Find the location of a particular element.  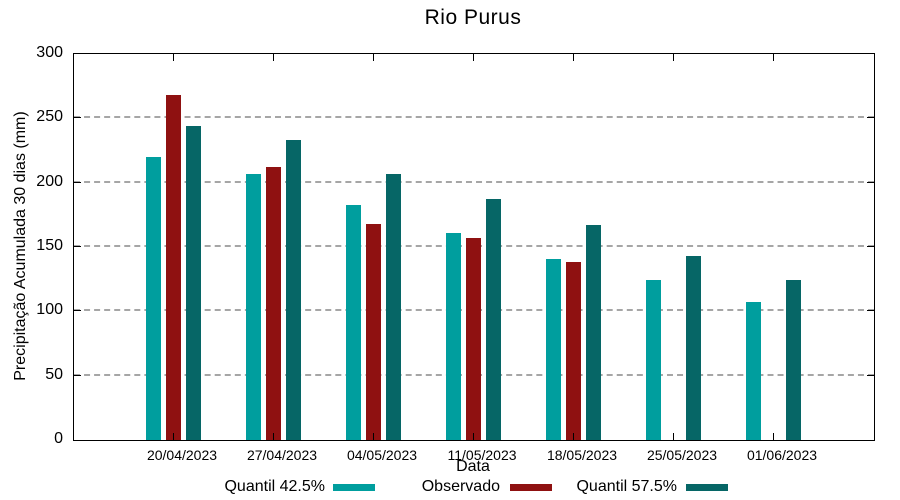

bar-quantil-57-5-01-06-2023 is located at coordinates (793, 360).